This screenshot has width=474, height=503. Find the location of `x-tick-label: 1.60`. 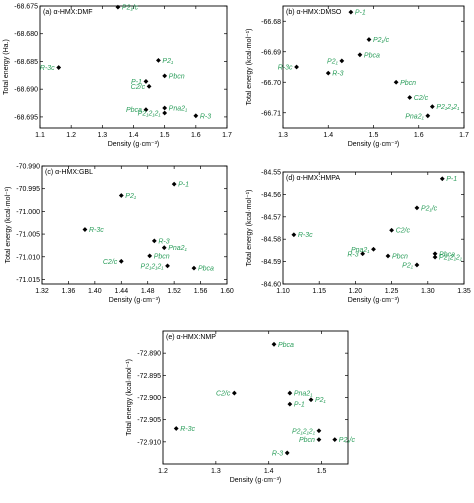

x-tick-label: 1.60 is located at coordinates (227, 291).